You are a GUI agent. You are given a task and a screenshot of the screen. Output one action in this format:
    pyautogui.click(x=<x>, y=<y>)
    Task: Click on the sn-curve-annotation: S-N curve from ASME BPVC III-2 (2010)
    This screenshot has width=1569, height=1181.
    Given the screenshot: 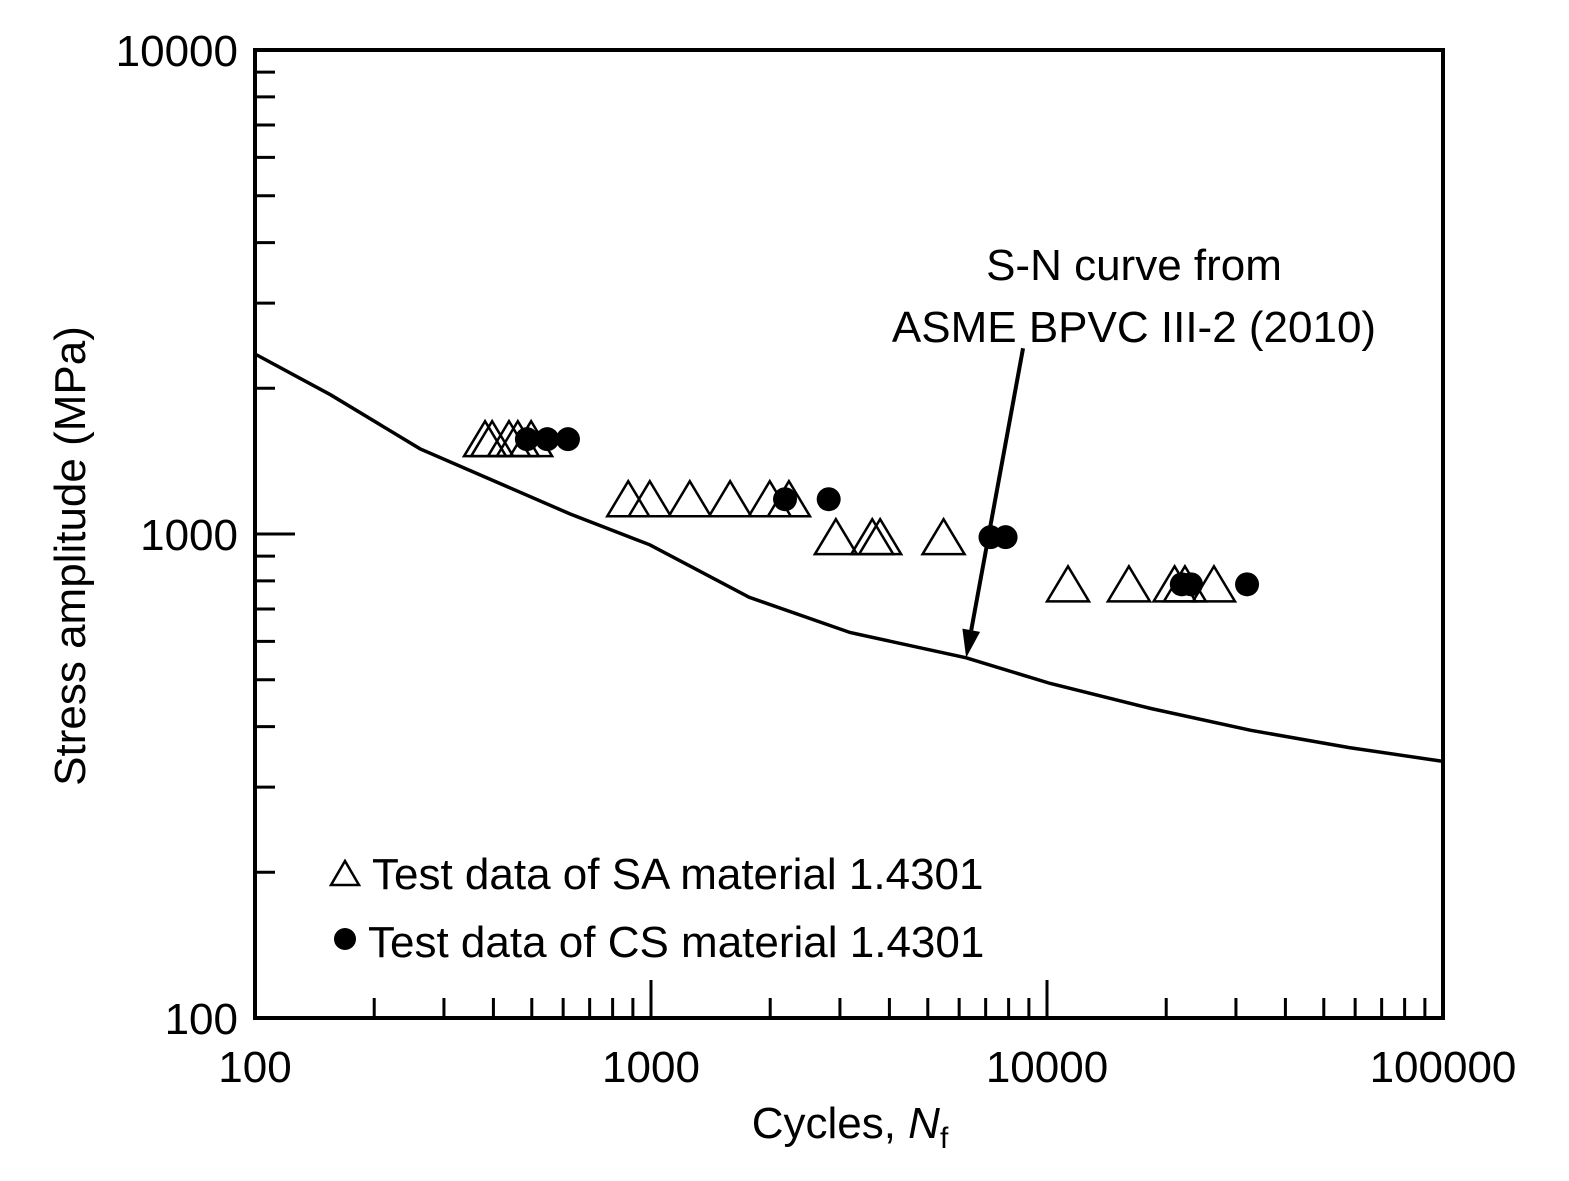 What is the action you would take?
    pyautogui.click(x=1134, y=449)
    